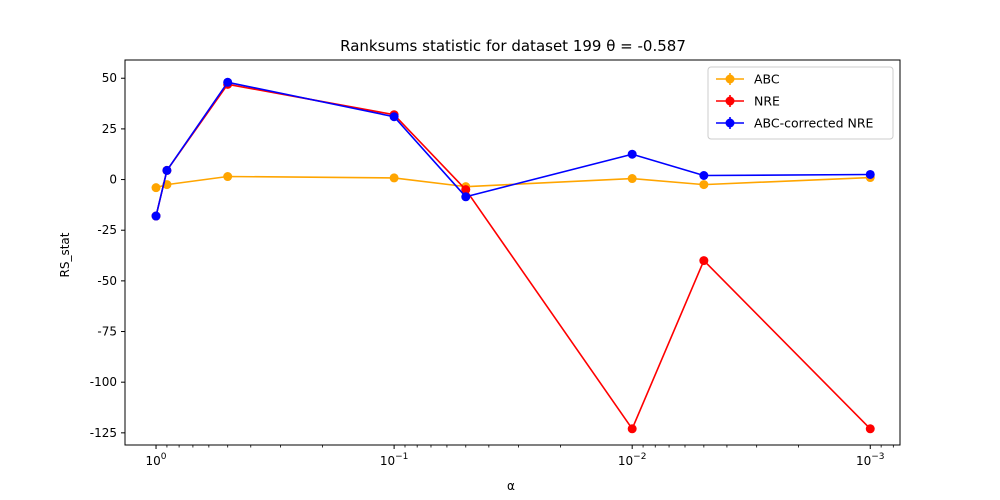 This screenshot has height=500, width=1000. What do you see at coordinates (511, 486) in the screenshot?
I see `x-axis-label: α` at bounding box center [511, 486].